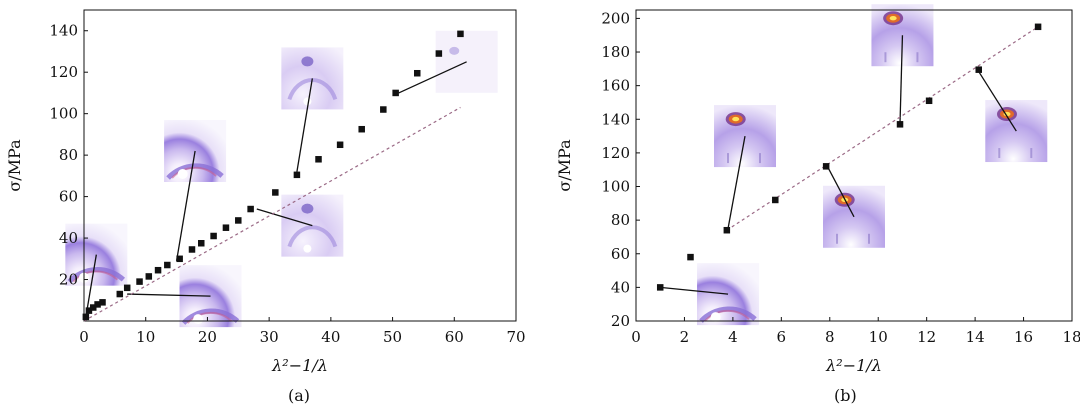 The width and height of the screenshot is (1080, 413). I want to click on x-tick-label-a-2: 20, so click(207, 337).